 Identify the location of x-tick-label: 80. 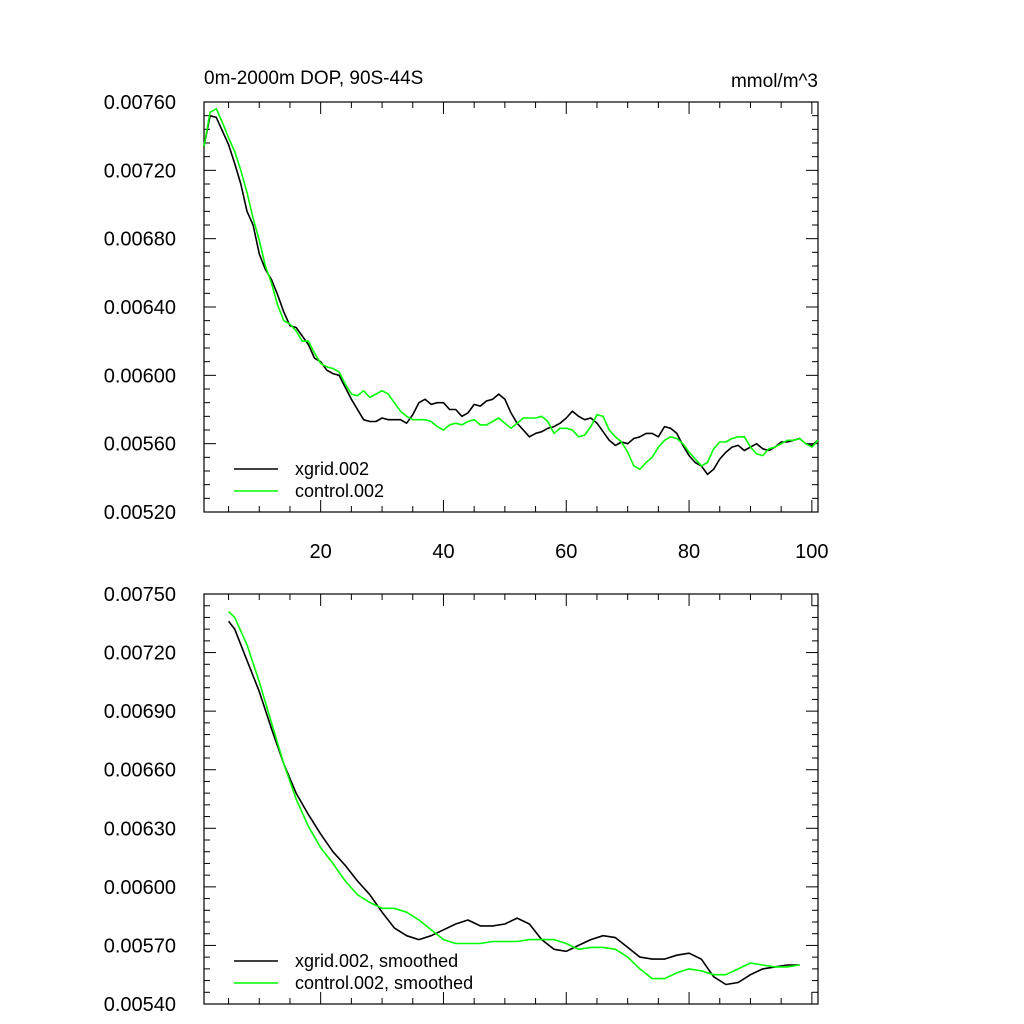
(689, 552).